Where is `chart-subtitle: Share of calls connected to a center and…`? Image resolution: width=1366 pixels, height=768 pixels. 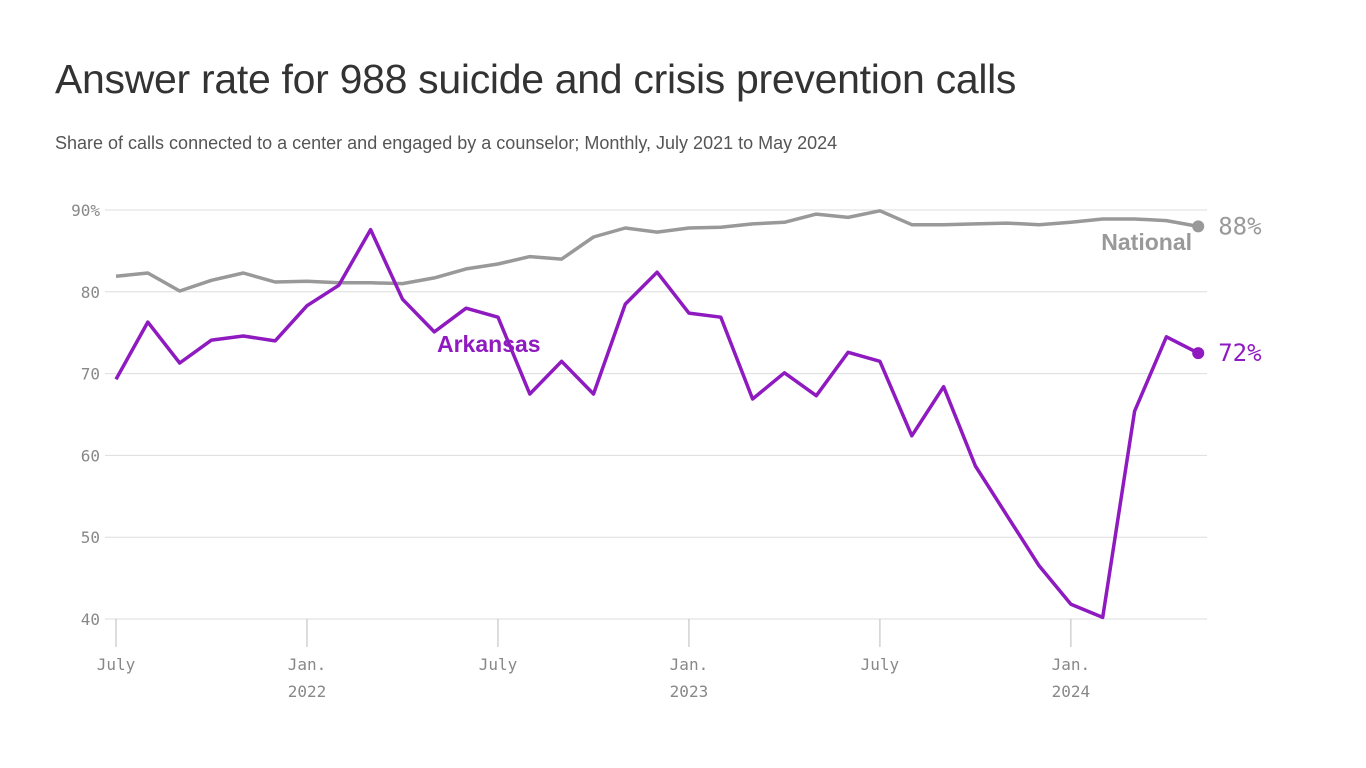
chart-subtitle: Share of calls connected to a center and… is located at coordinates (446, 143).